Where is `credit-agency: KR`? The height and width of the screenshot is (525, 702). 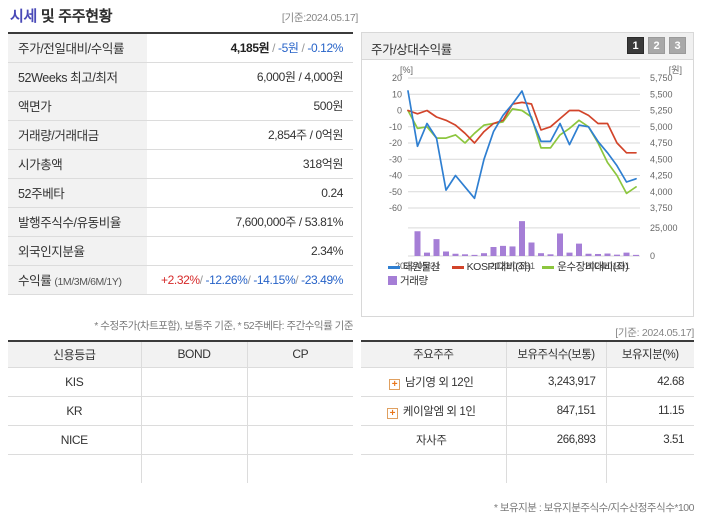
credit-agency: KR is located at coordinates (75, 411).